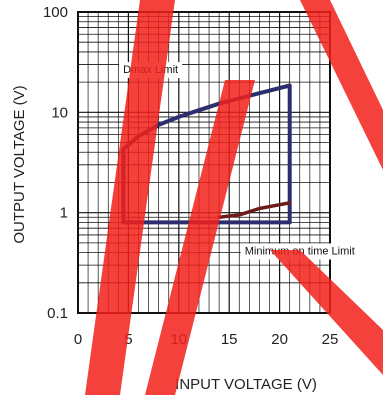  Describe the element at coordinates (246, 384) in the screenshot. I see `x-axis-label: INPUT VOLTAGE (V)` at that location.